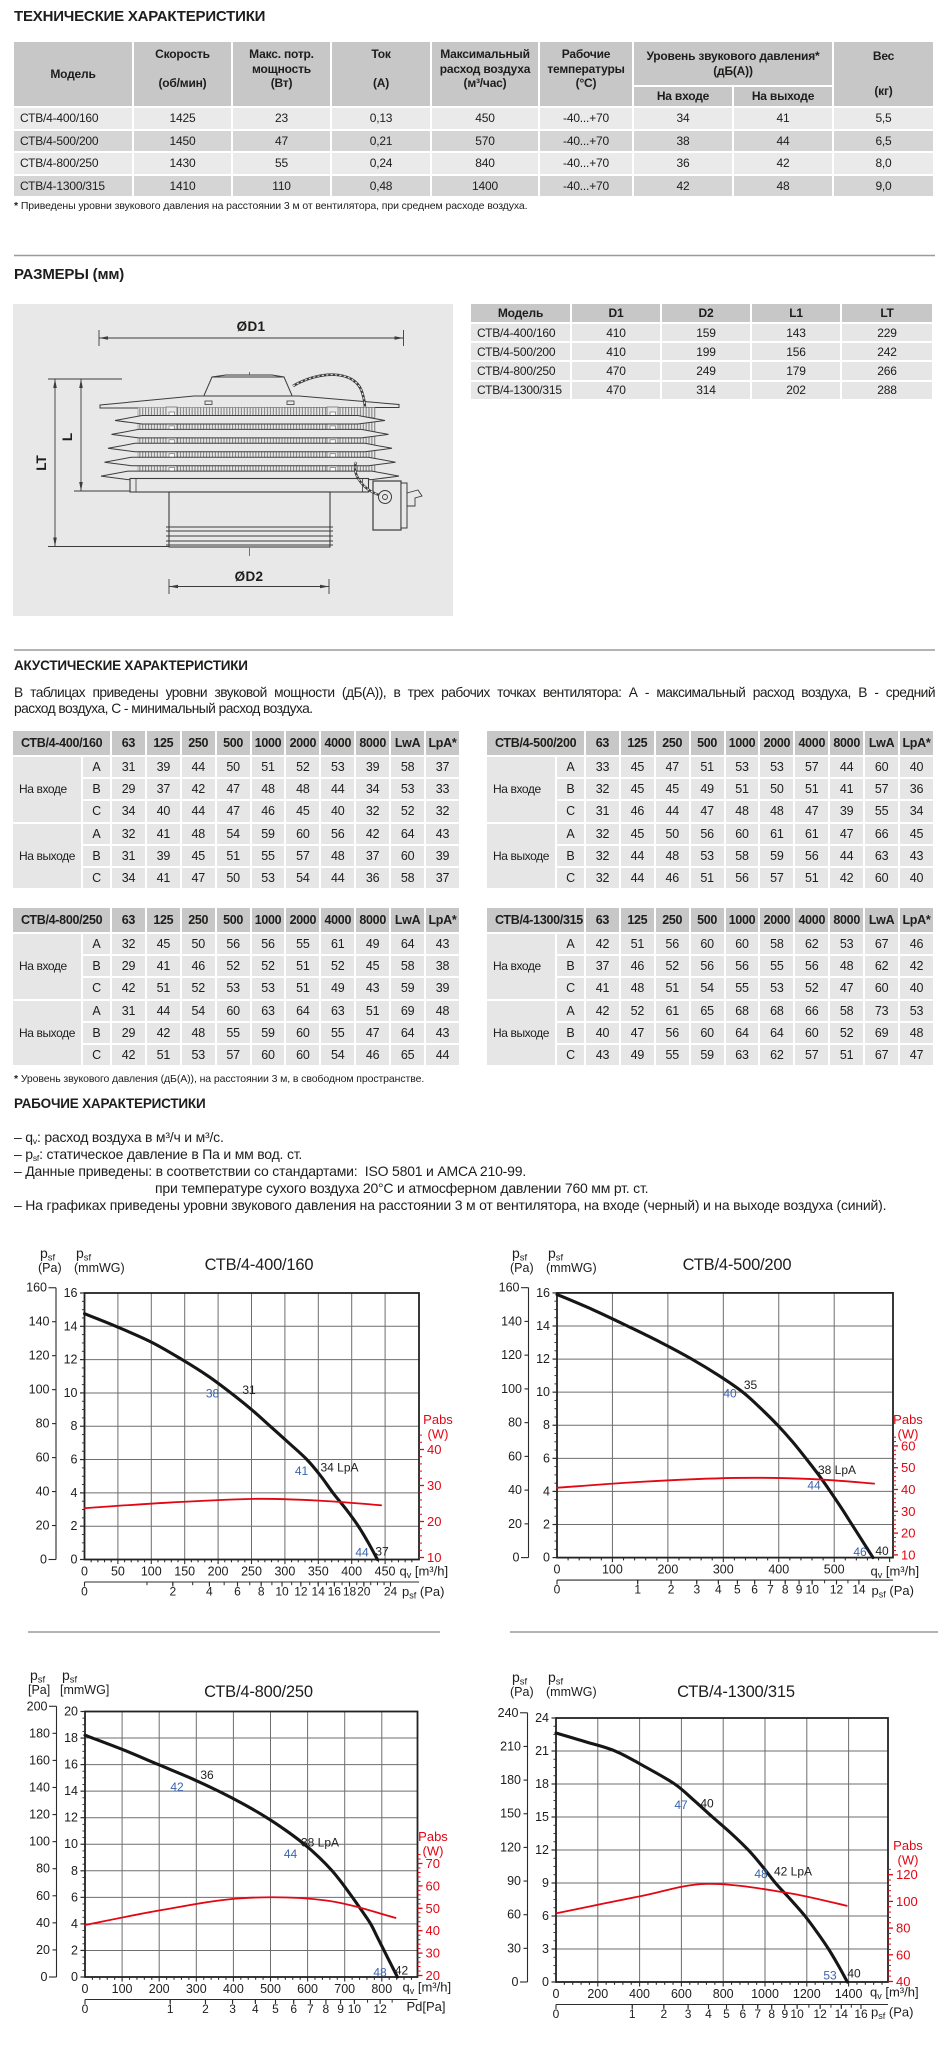  Describe the element at coordinates (39, 1733) in the screenshot. I see `svg-text: 180` at that location.